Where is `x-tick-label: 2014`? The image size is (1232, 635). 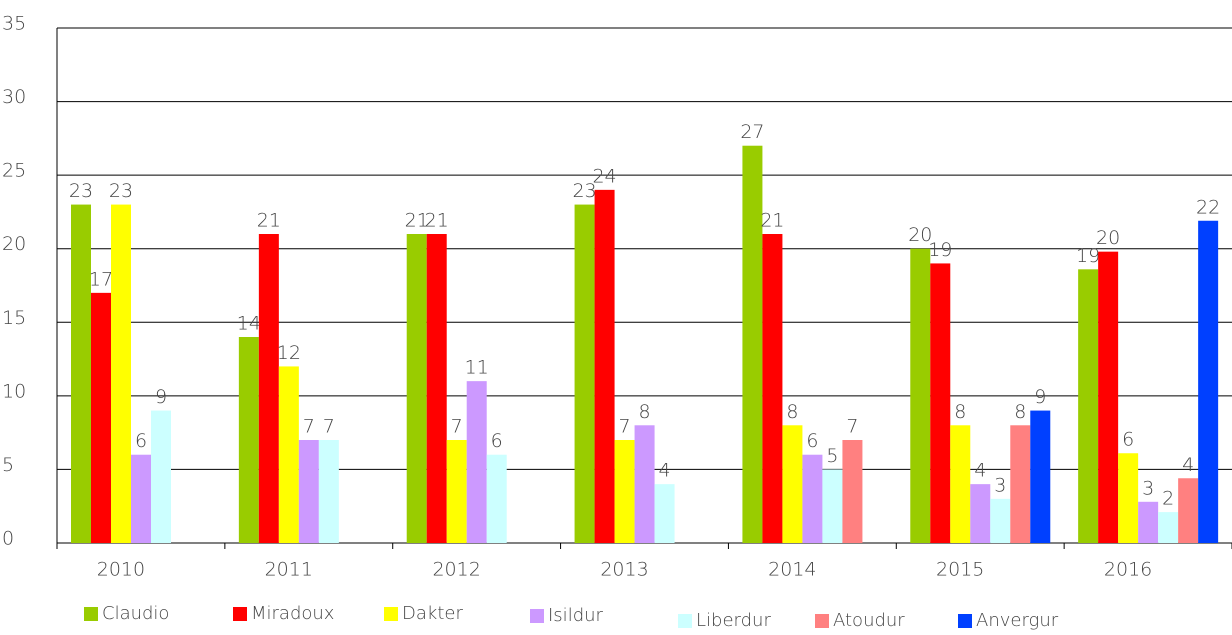
x-tick-label: 2014 is located at coordinates (792, 570).